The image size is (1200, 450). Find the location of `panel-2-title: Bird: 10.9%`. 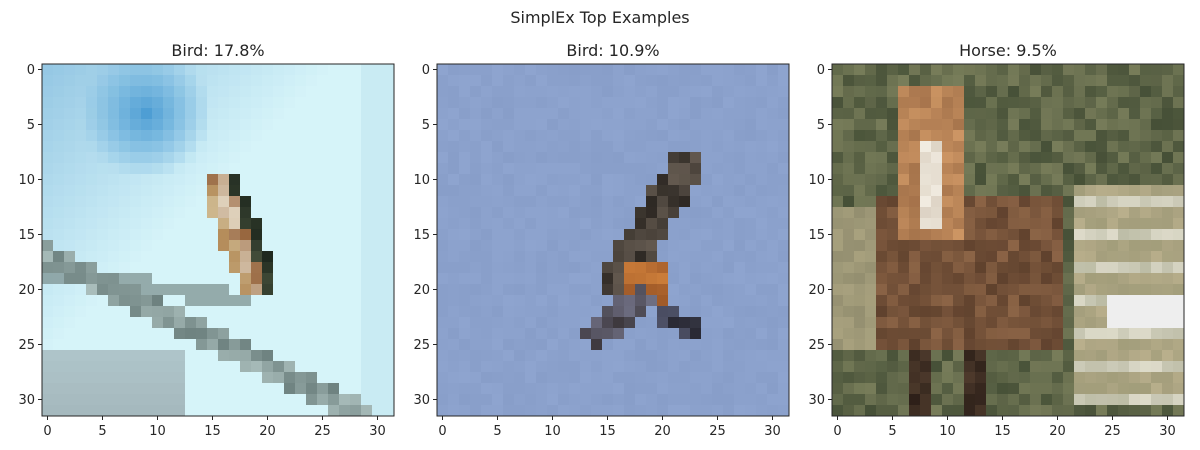

panel-2-title: Bird: 10.9% is located at coordinates (612, 50).